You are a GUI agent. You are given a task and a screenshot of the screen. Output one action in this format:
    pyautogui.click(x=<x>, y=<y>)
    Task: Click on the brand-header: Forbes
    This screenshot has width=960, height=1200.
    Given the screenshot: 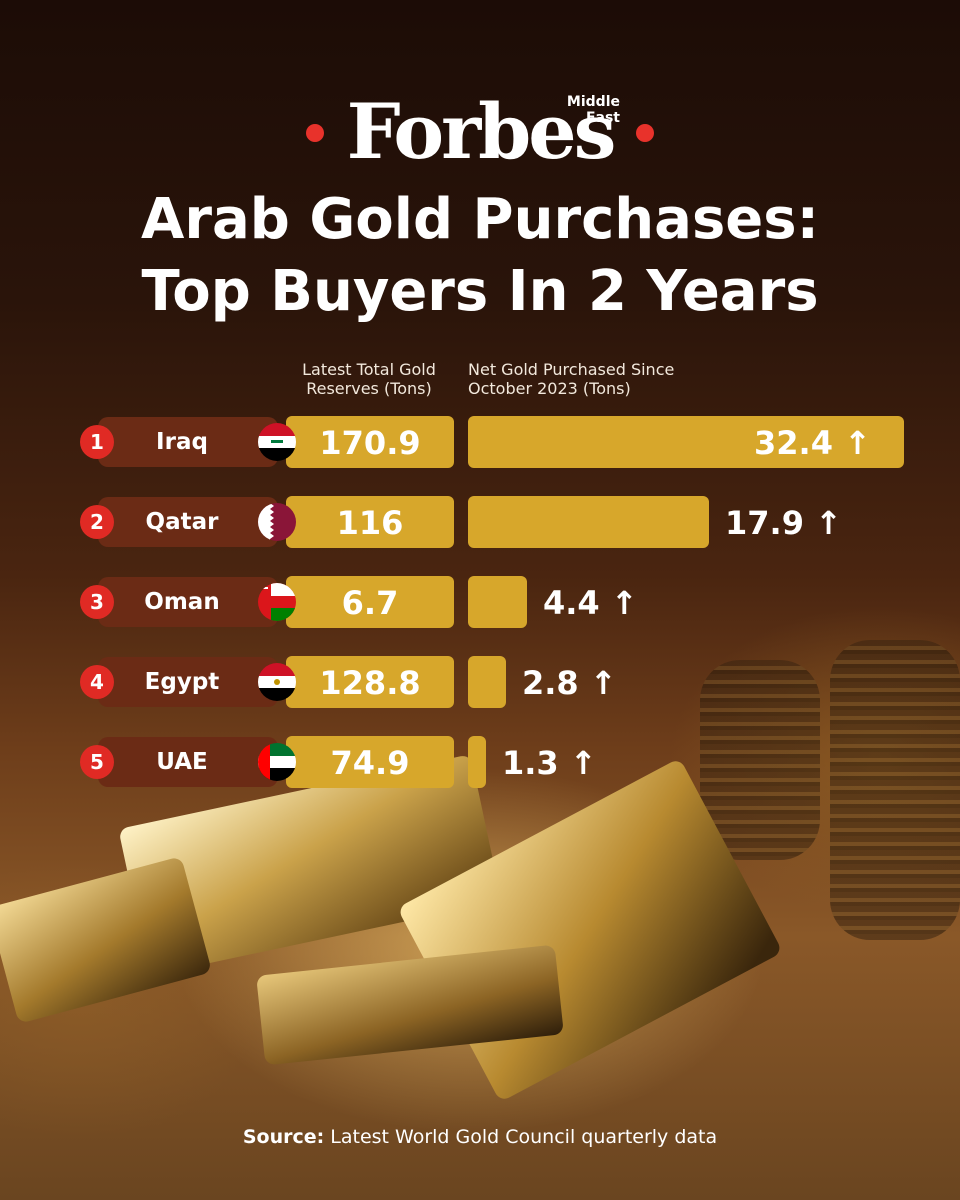 What is the action you would take?
    pyautogui.click(x=480, y=132)
    